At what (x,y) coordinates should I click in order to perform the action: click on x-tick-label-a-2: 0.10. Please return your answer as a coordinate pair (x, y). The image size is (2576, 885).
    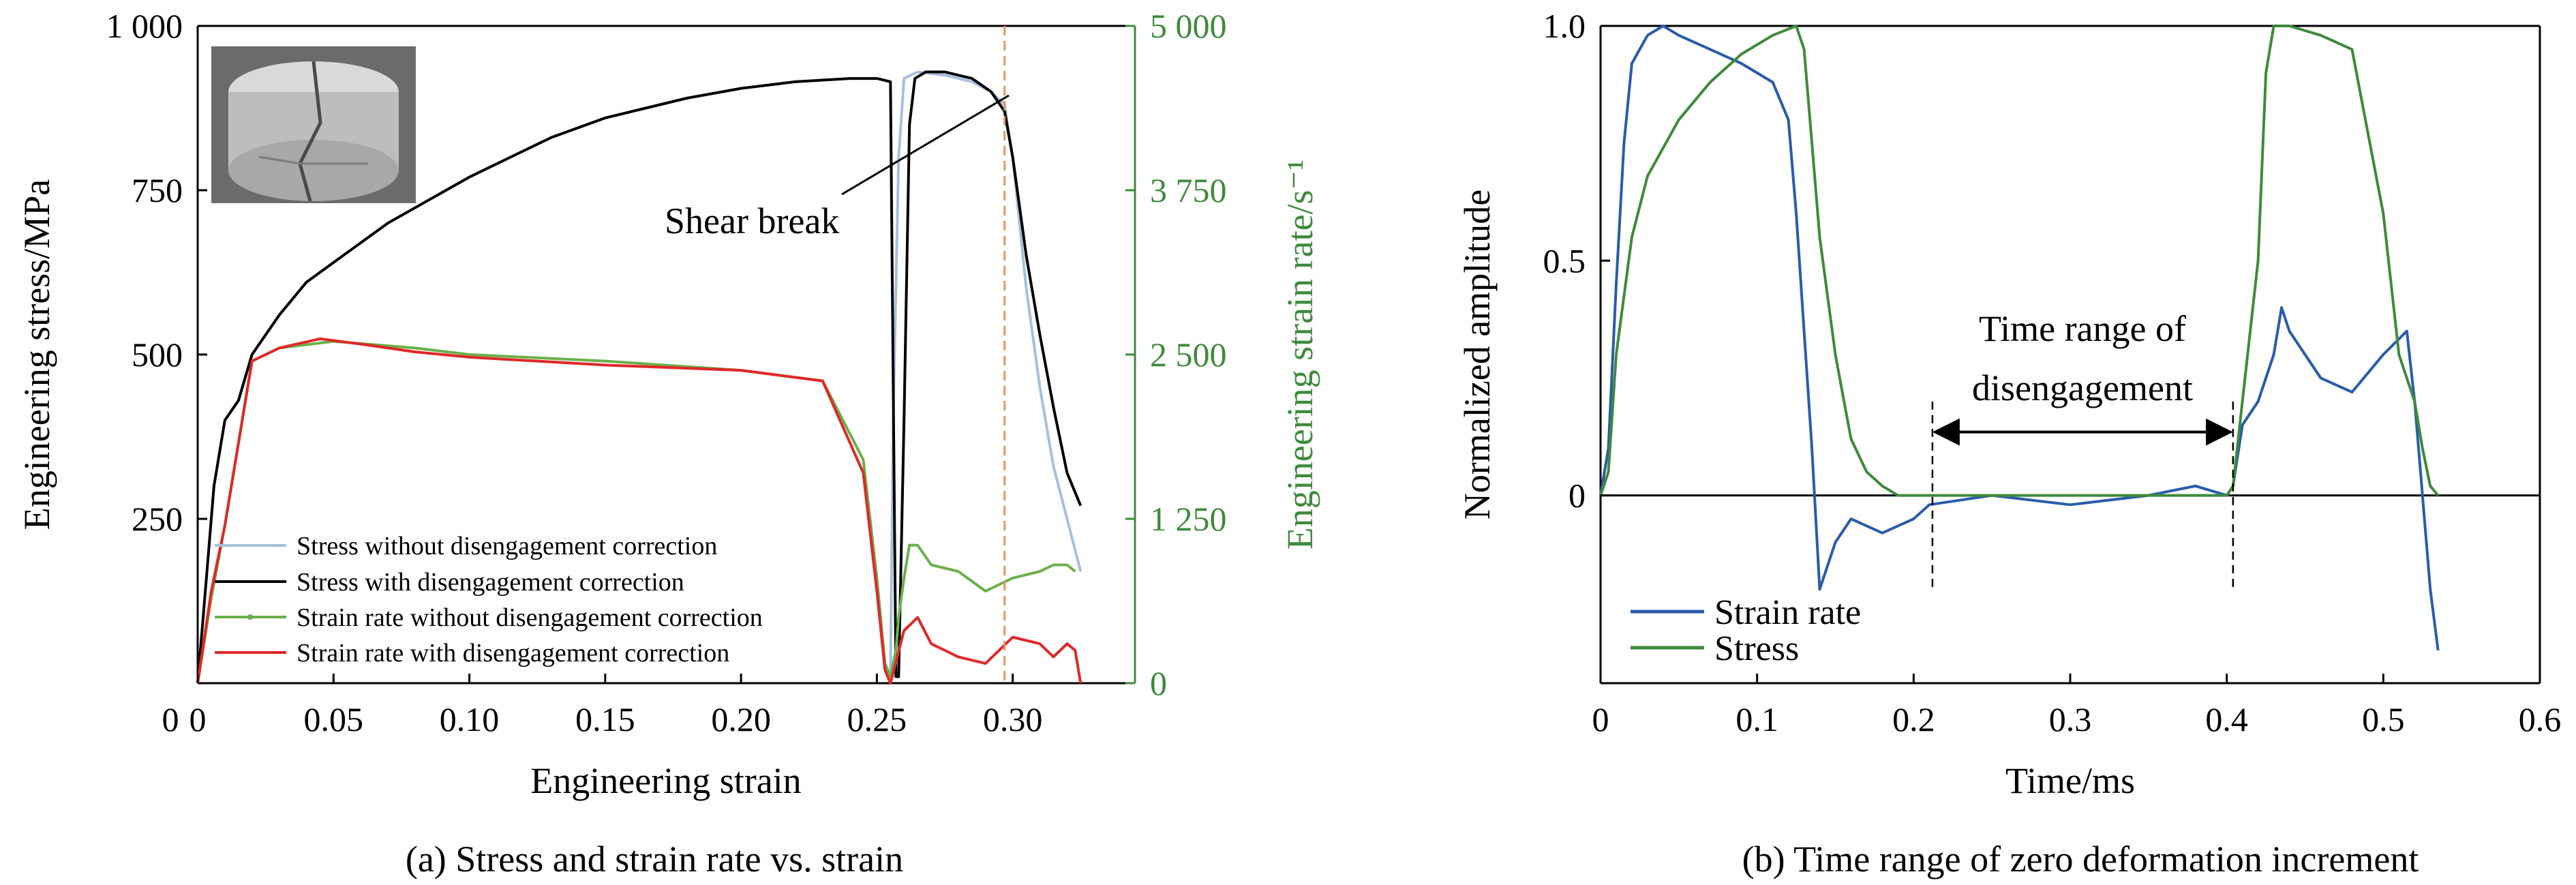
    Looking at the image, I should click on (470, 719).